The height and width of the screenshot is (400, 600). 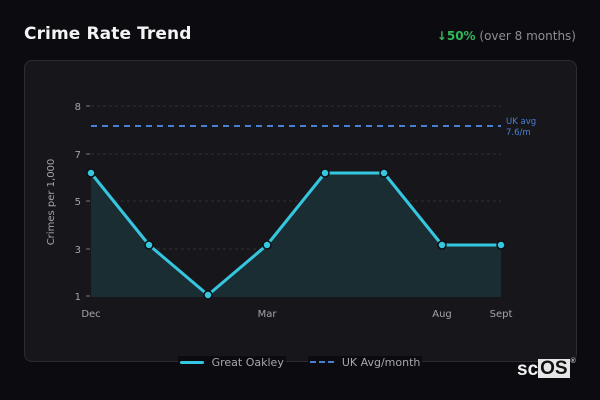 I want to click on delta-note: (over 8 months), so click(x=527, y=36).